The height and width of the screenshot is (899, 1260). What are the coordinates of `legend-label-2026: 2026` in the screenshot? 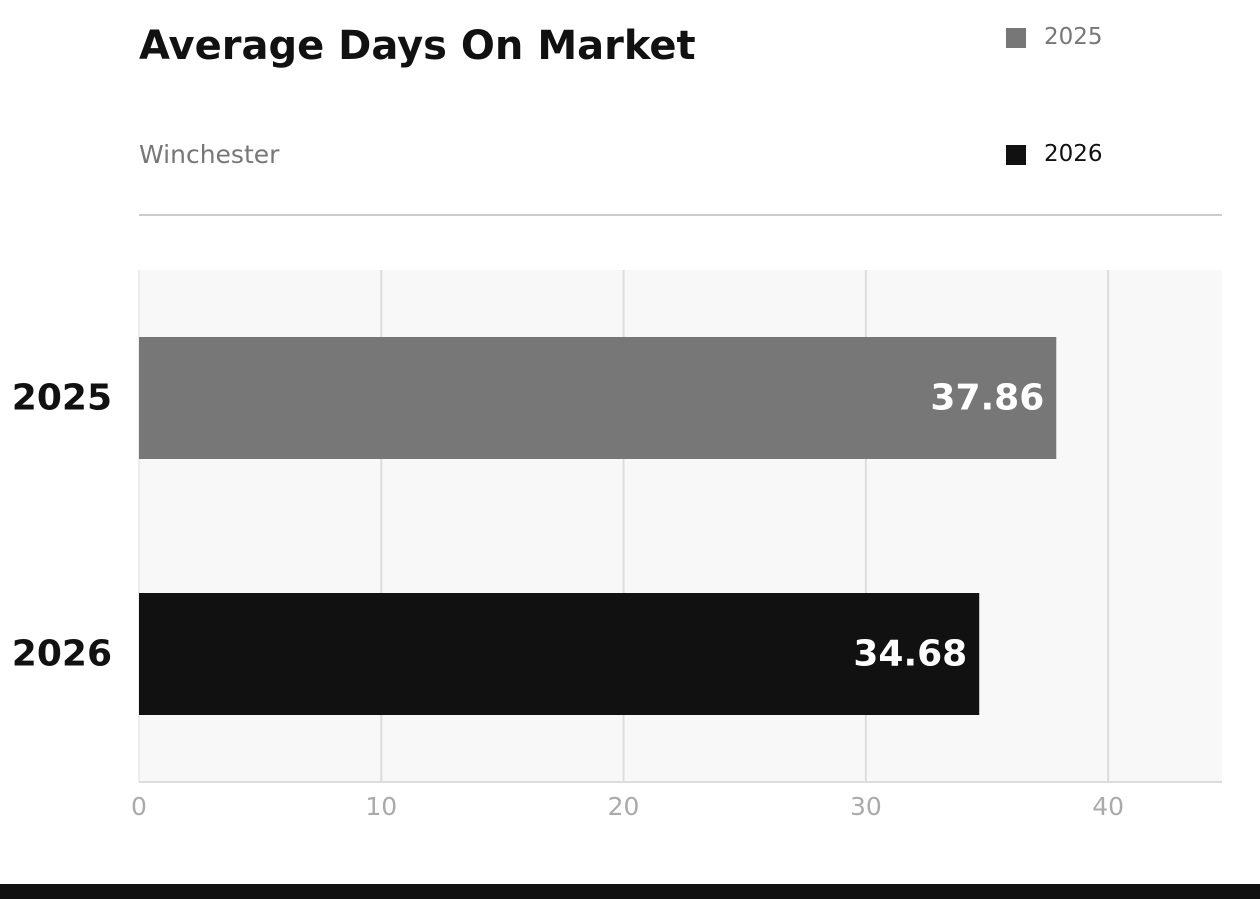 It's located at (1073, 154).